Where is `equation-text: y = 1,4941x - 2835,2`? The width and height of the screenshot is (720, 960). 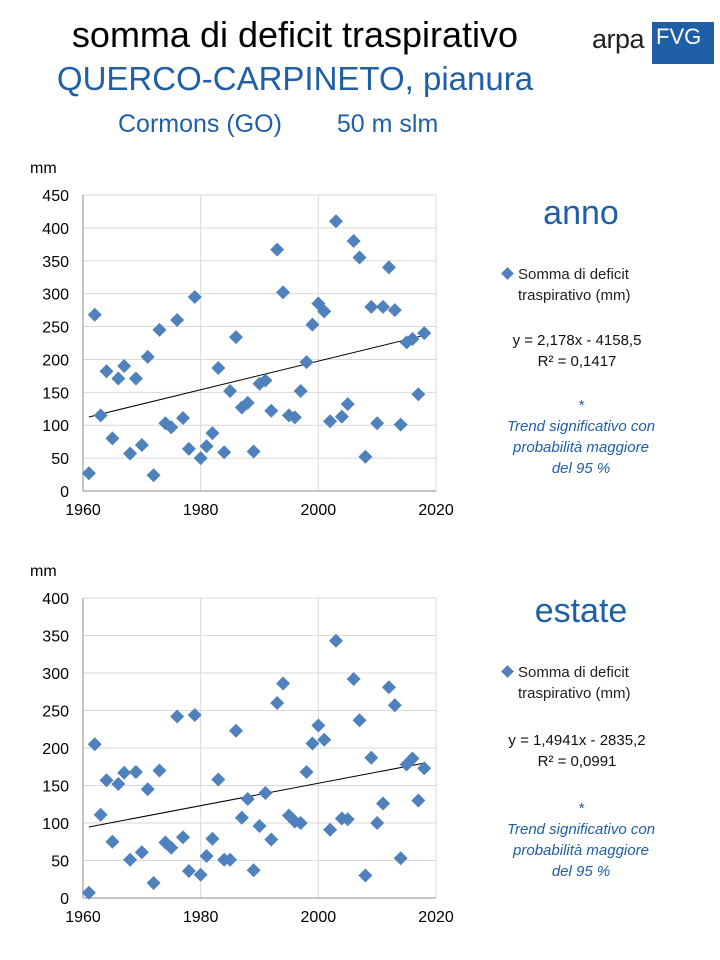 equation-text: y = 1,4941x - 2835,2 is located at coordinates (577, 740).